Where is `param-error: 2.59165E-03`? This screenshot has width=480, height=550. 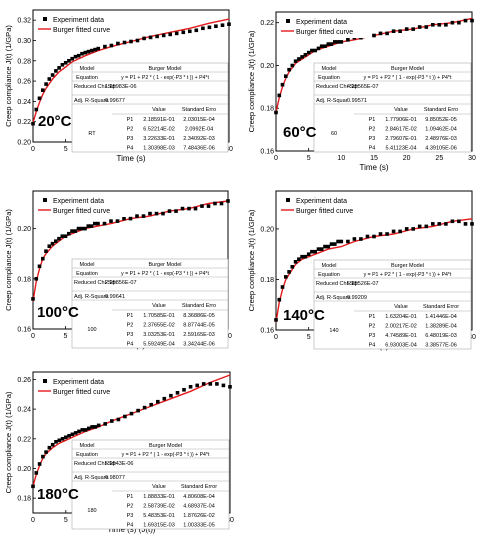 param-error: 2.59165E-03 is located at coordinates (199, 335).